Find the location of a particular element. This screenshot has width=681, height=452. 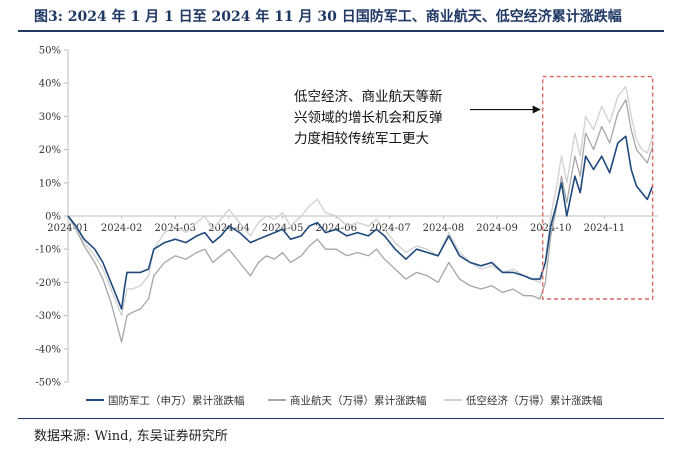

x-tick-label: 2024-11 is located at coordinates (605, 228).